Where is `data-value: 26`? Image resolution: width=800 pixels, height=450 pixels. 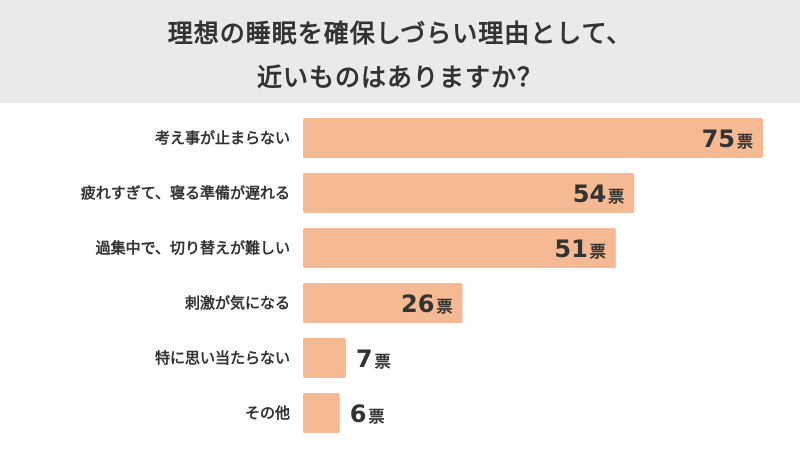
data-value: 26 is located at coordinates (417, 304).